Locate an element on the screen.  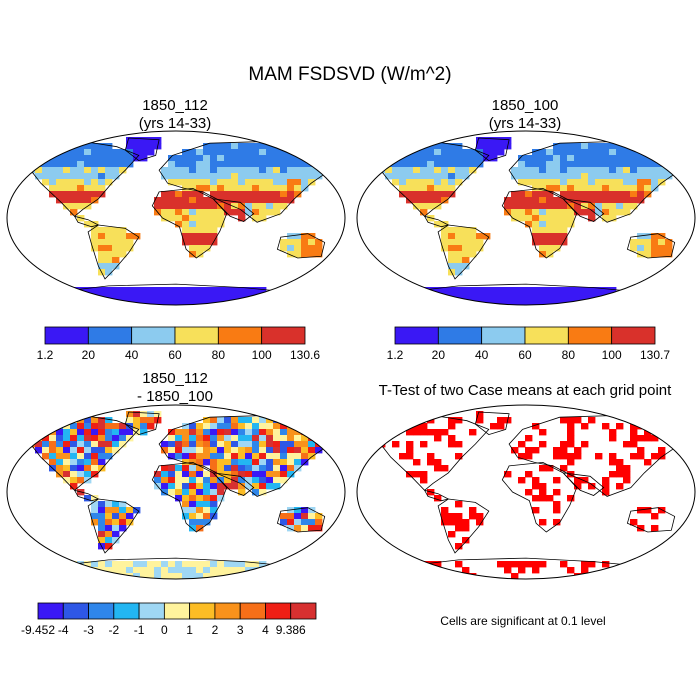
colorbar-label: 2 is located at coordinates (215, 630).